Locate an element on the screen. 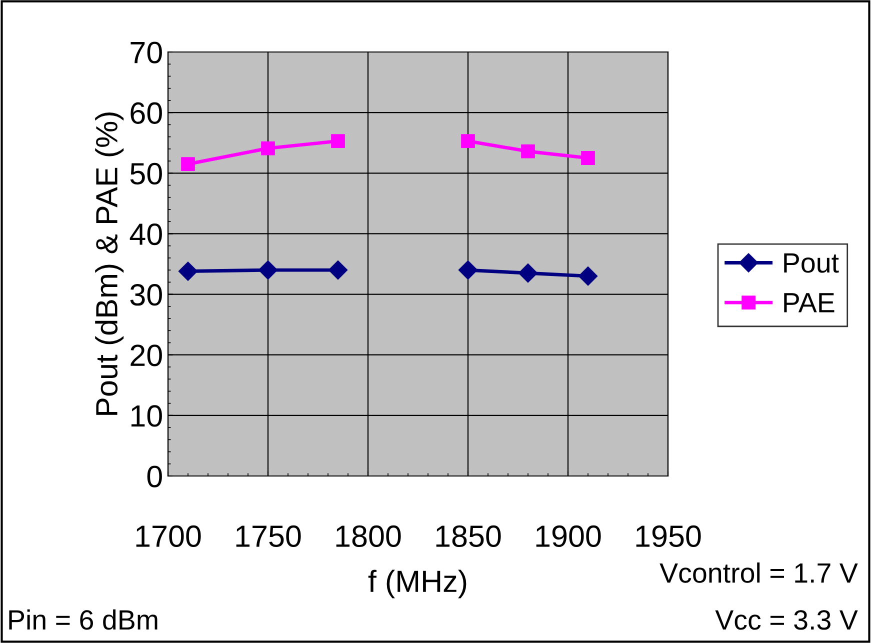  x-tick-label: 1750 is located at coordinates (268, 536).